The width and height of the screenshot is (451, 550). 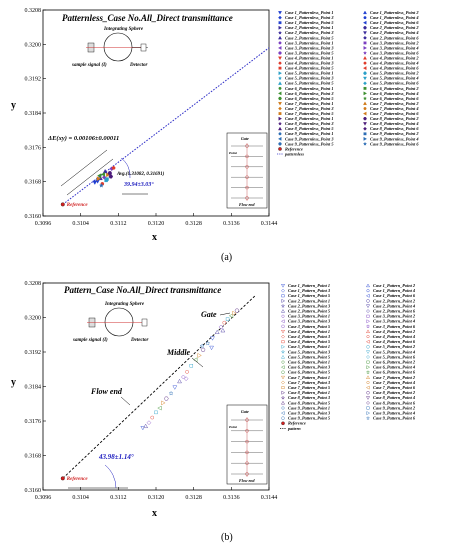 What do you see at coordinates (394, 295) in the screenshot?
I see `legend-label: Case 1_Pattern_Point 6` at bounding box center [394, 295].